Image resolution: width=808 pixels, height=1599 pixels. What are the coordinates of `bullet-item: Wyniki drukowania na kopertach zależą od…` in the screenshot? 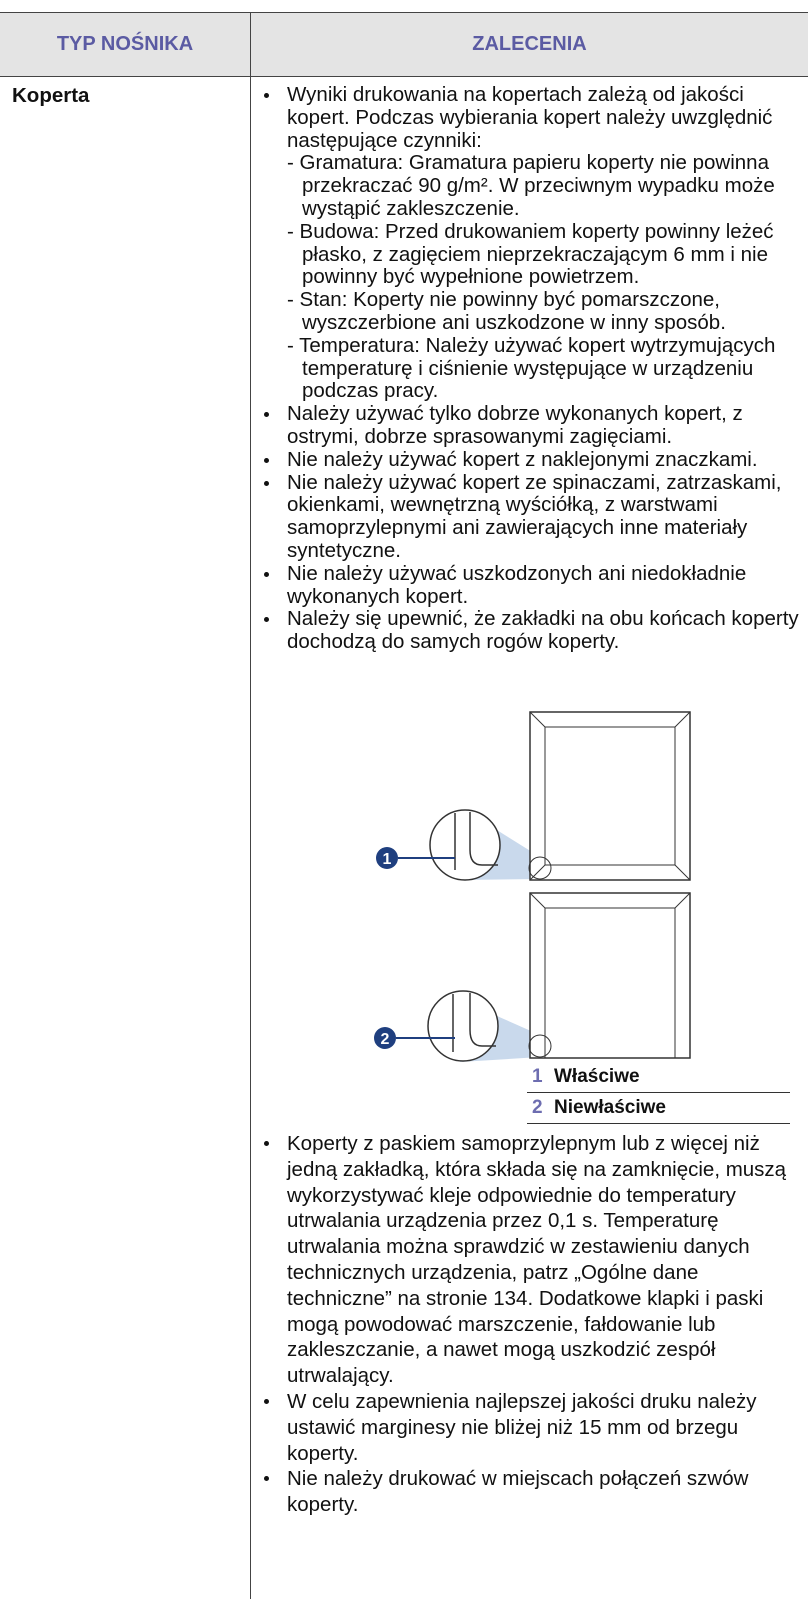 It's located at (532, 243).